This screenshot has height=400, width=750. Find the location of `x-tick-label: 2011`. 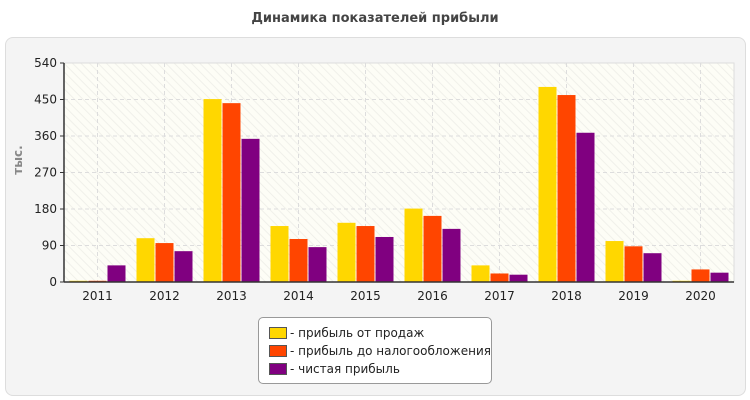

x-tick-label: 2011 is located at coordinates (97, 296).